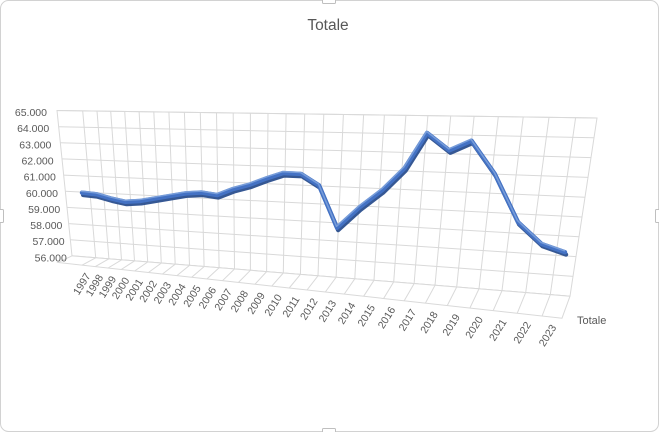 The image size is (659, 437). I want to click on resize-handle-top, so click(329, 2).